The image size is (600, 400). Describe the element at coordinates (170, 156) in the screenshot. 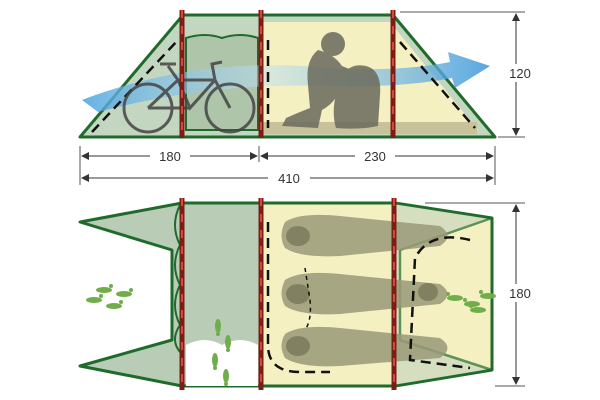

I see `vestibule-length-label: 180` at that location.